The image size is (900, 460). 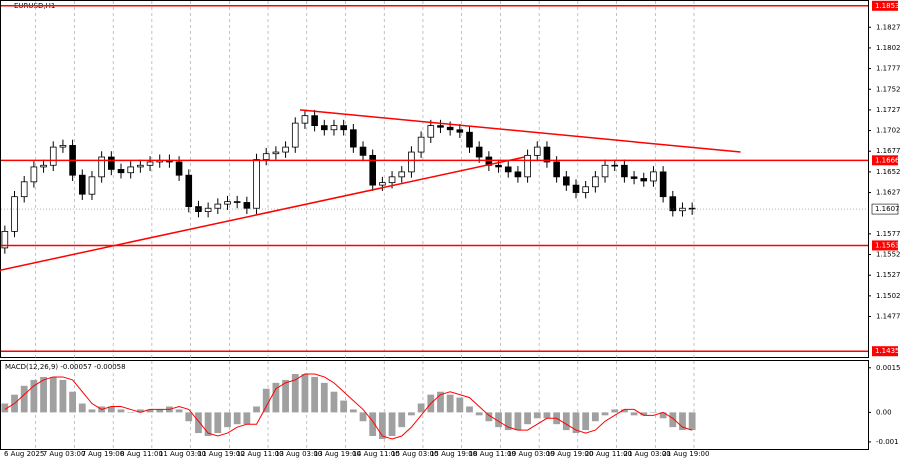 What do you see at coordinates (888, 131) in the screenshot?
I see `y-tick-label: 1.1702` at bounding box center [888, 131].